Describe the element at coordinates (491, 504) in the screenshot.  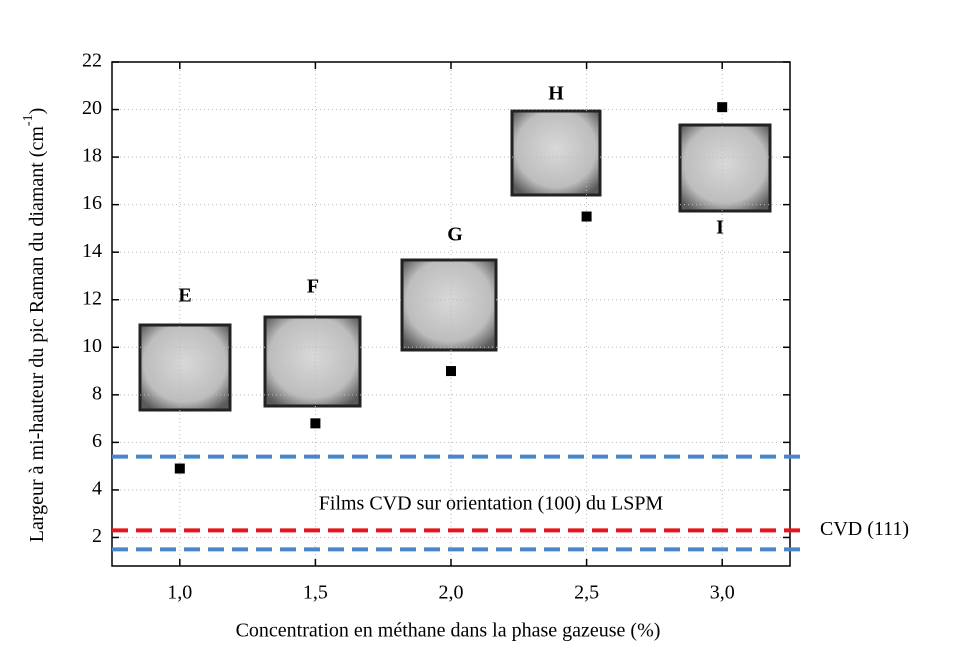
I see `reference-band-label: Films CVD sur orientation (100) du LSPM` at that location.